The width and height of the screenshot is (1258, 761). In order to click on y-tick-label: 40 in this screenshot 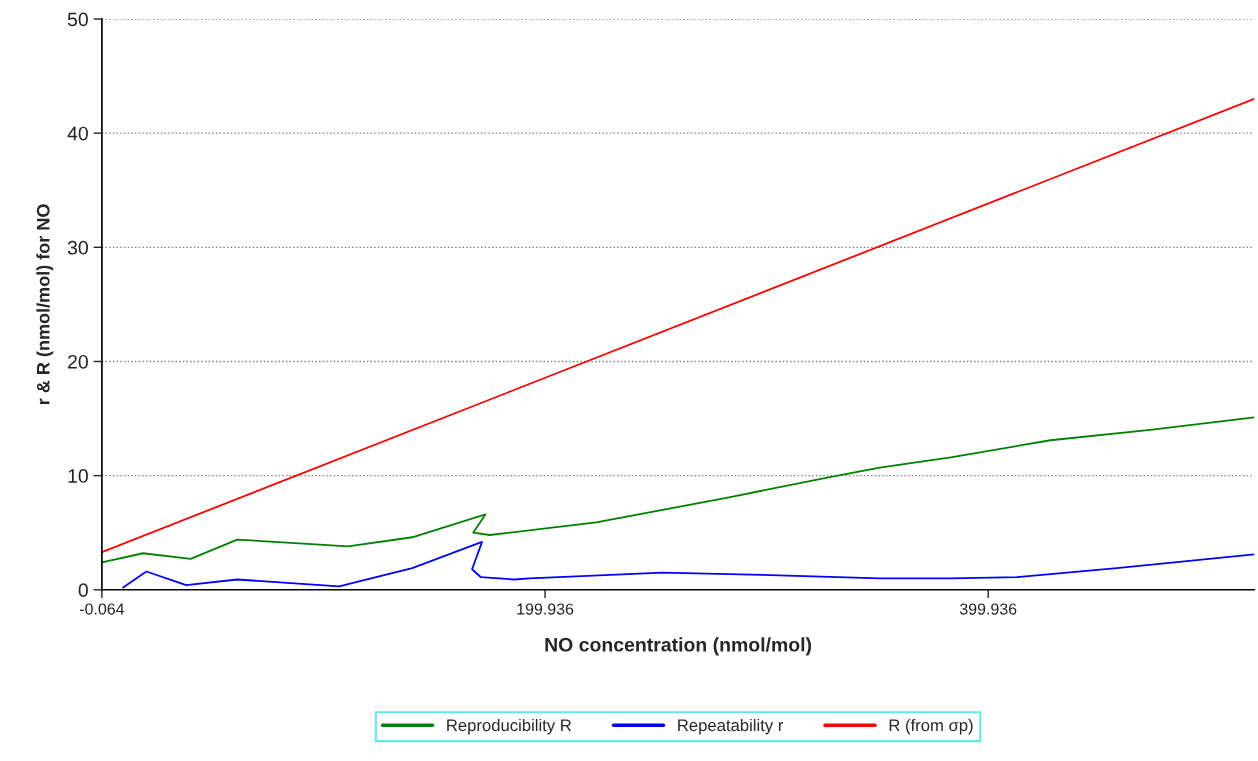, I will do `click(77, 133)`.